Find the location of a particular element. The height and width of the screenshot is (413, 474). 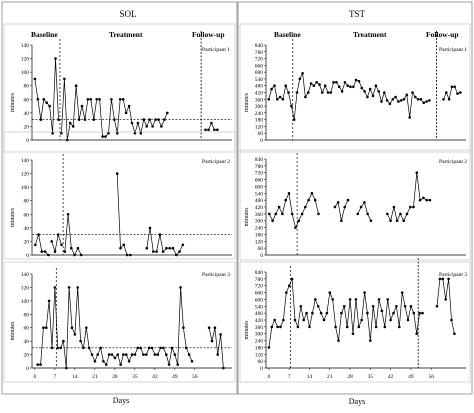

y-tick-label: 40 is located at coordinates (27, 229).